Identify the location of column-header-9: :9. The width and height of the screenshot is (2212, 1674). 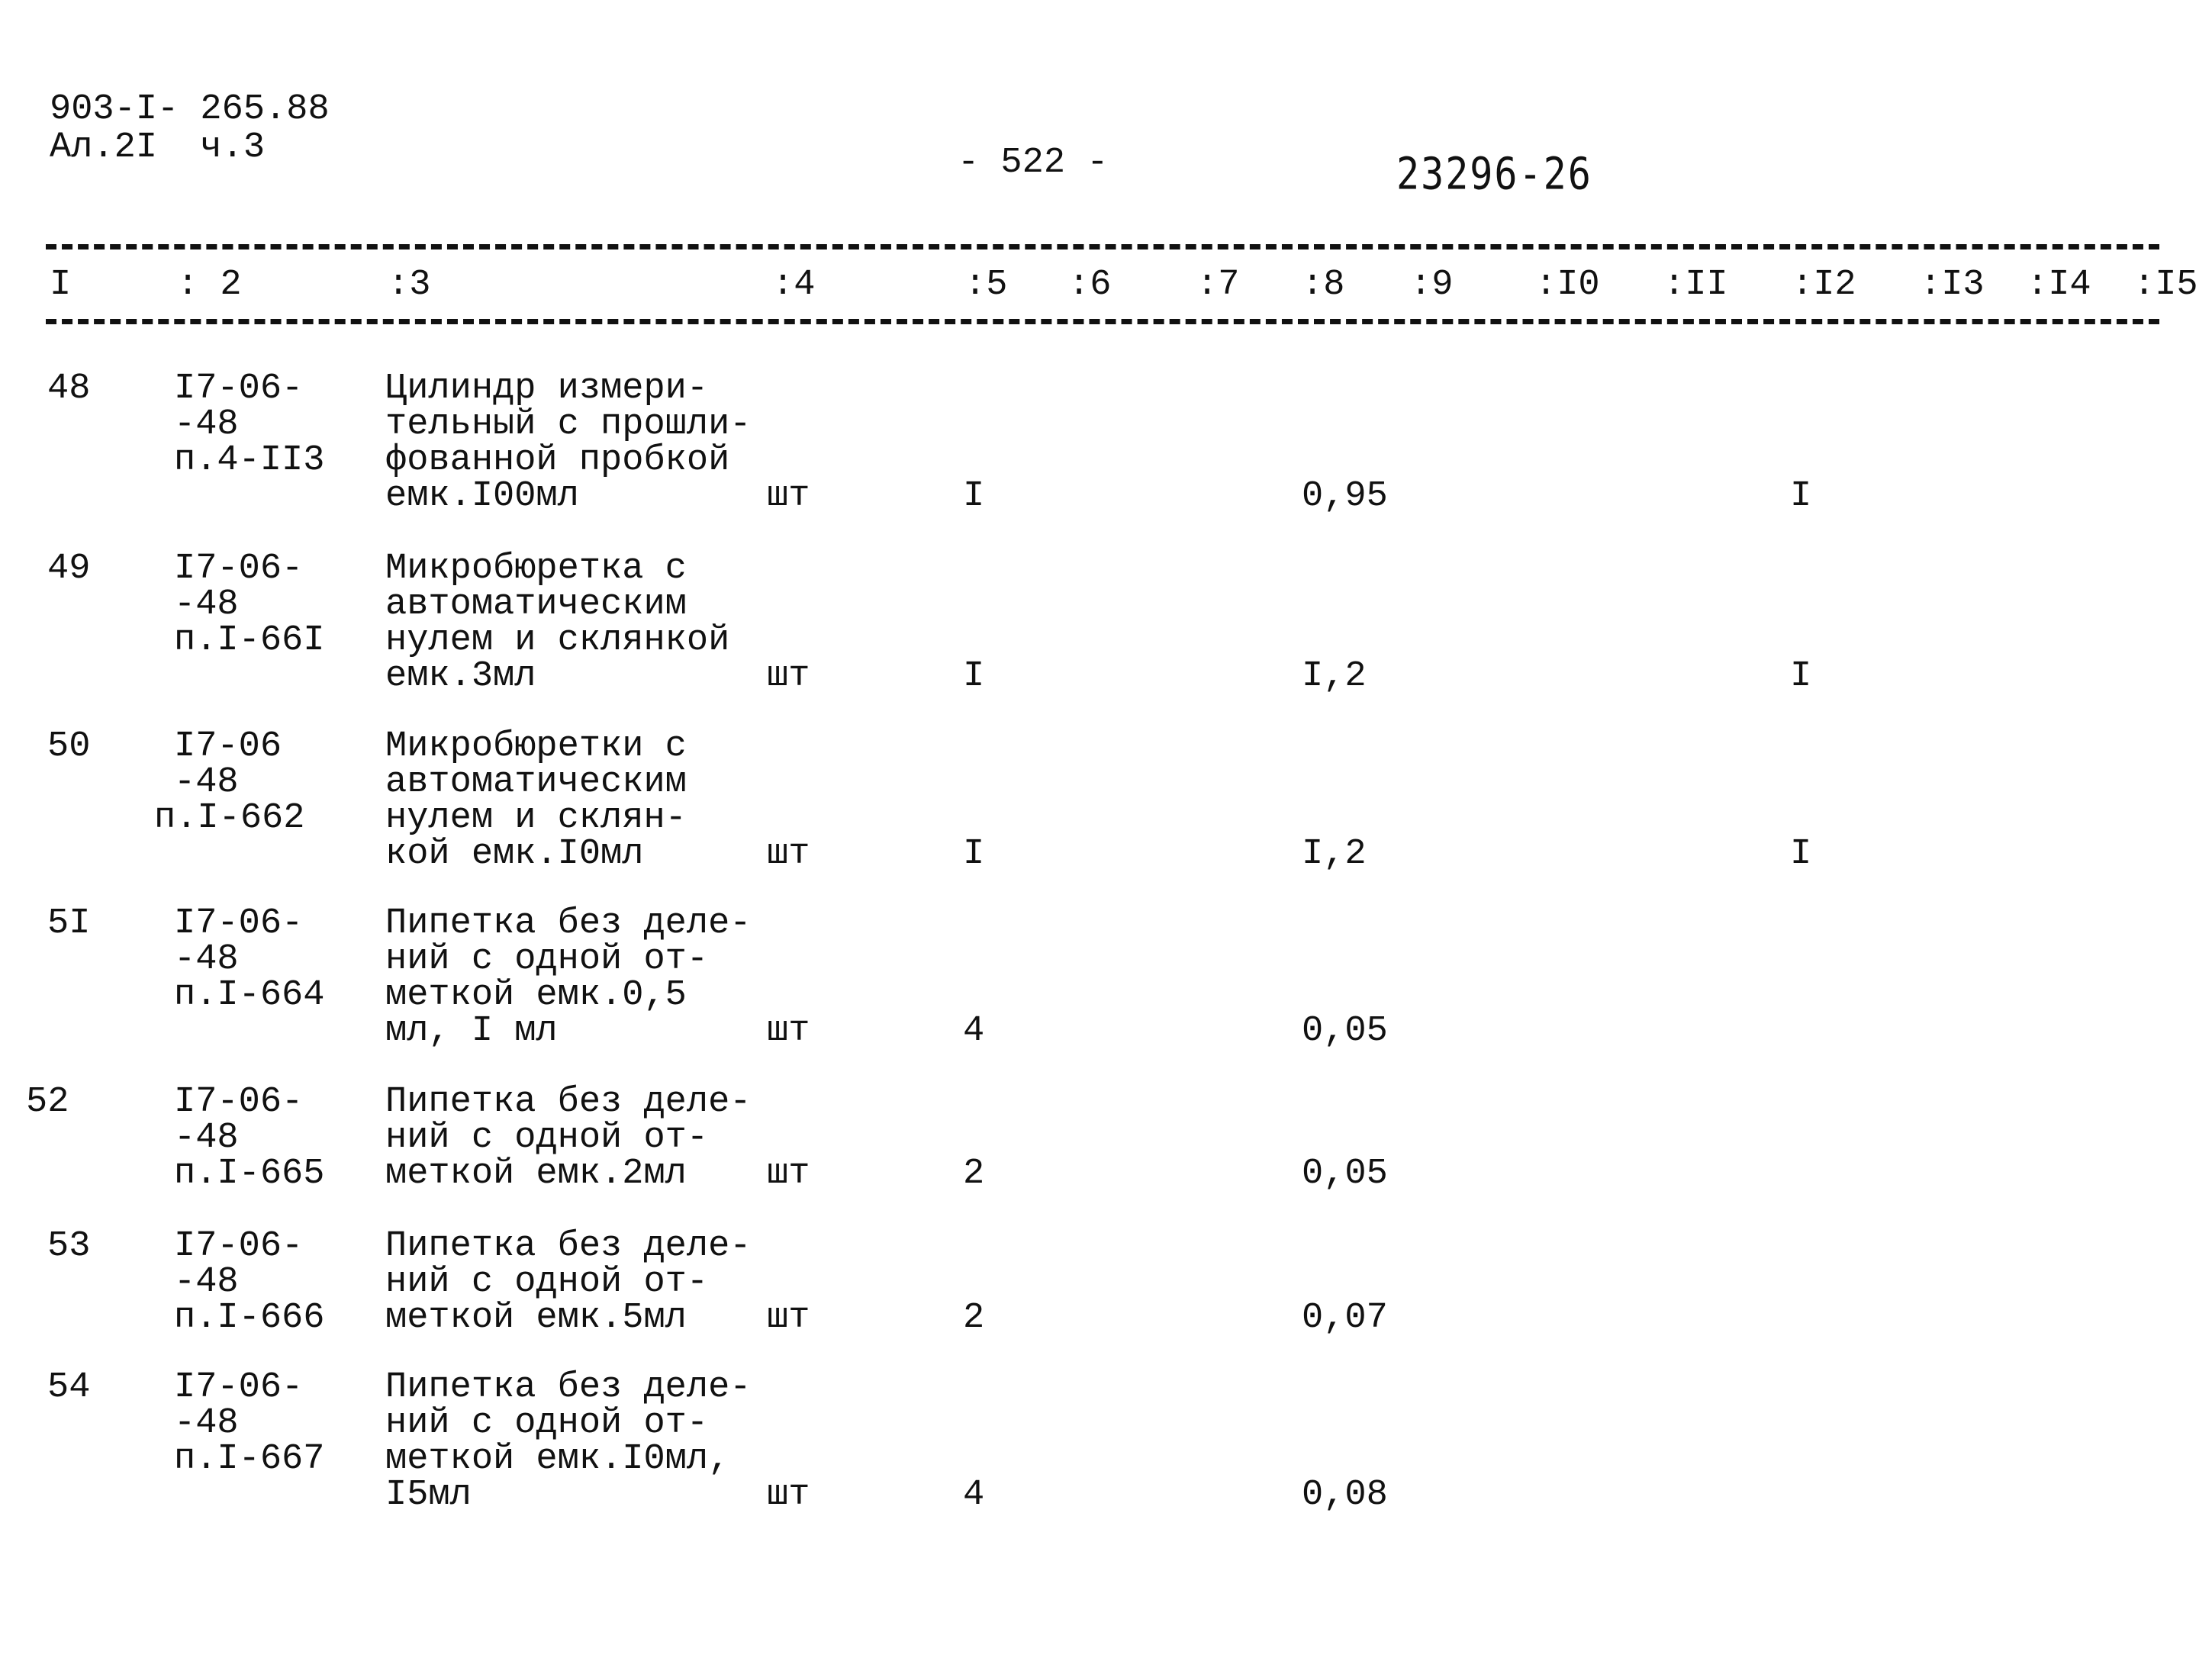
(1432, 285).